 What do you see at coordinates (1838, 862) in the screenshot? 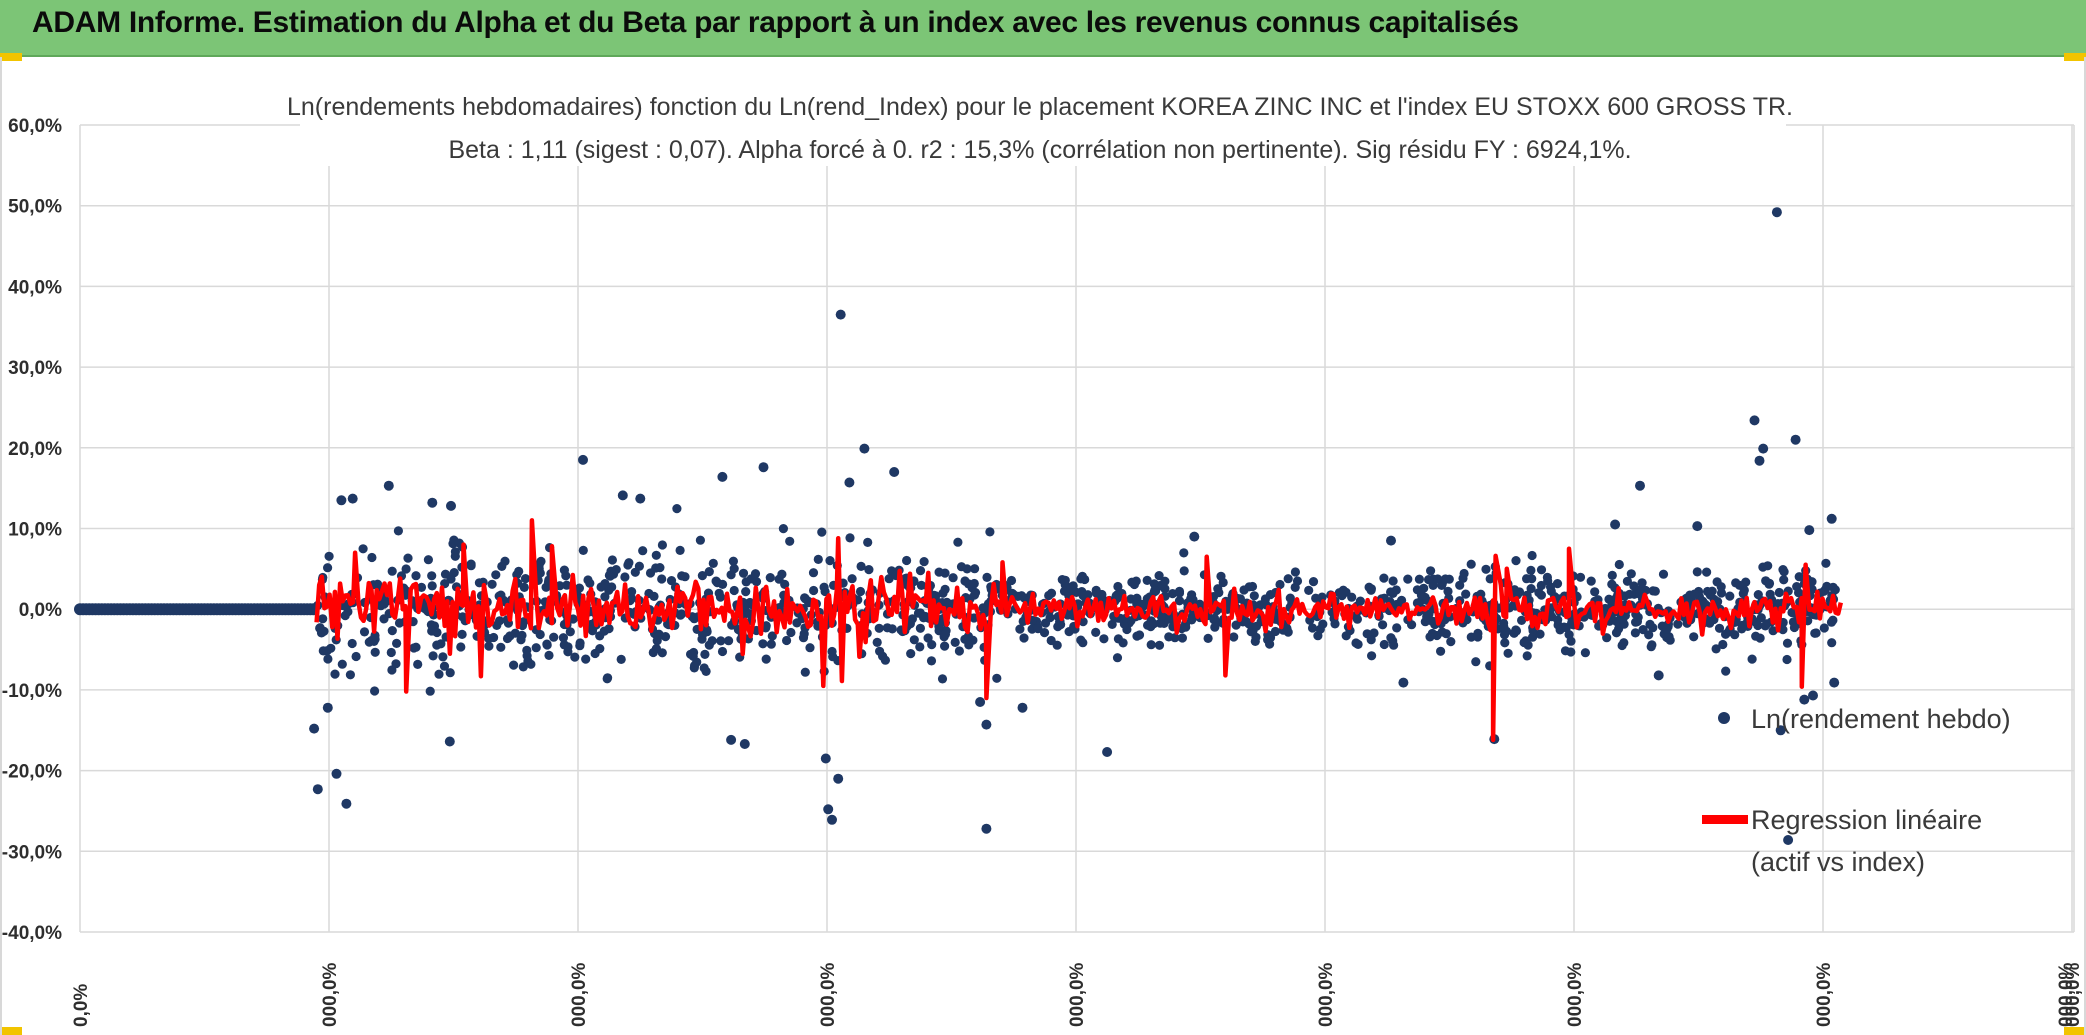
I see `legend-label-regression-2: (actif vs index)` at bounding box center [1838, 862].